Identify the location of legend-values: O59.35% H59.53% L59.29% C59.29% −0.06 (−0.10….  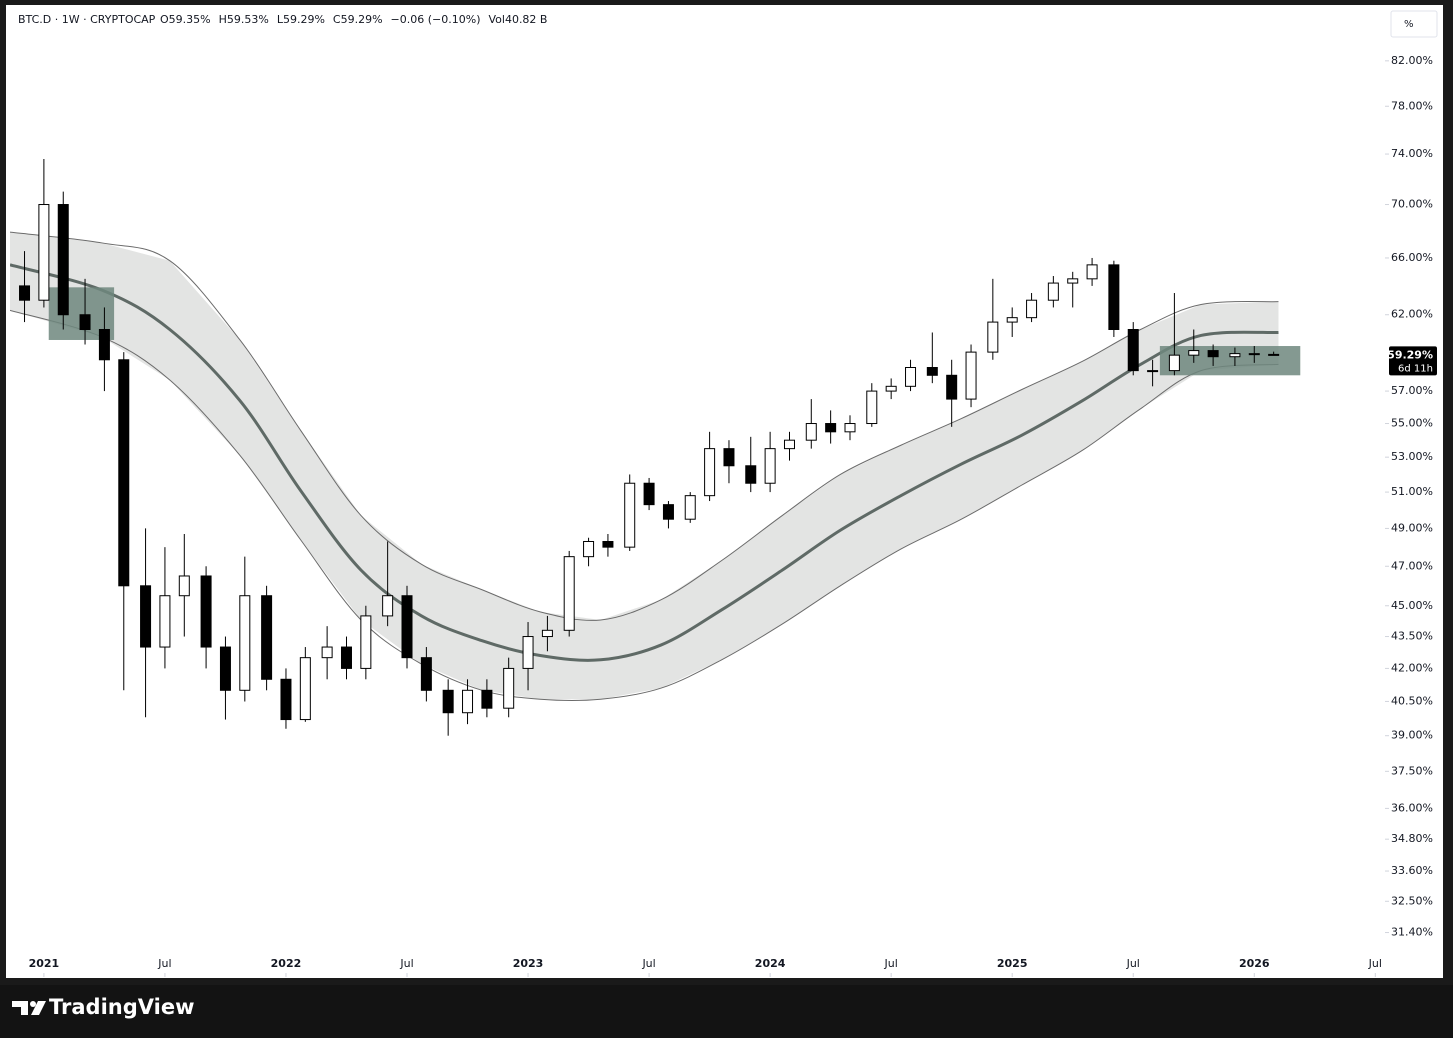
(353, 19).